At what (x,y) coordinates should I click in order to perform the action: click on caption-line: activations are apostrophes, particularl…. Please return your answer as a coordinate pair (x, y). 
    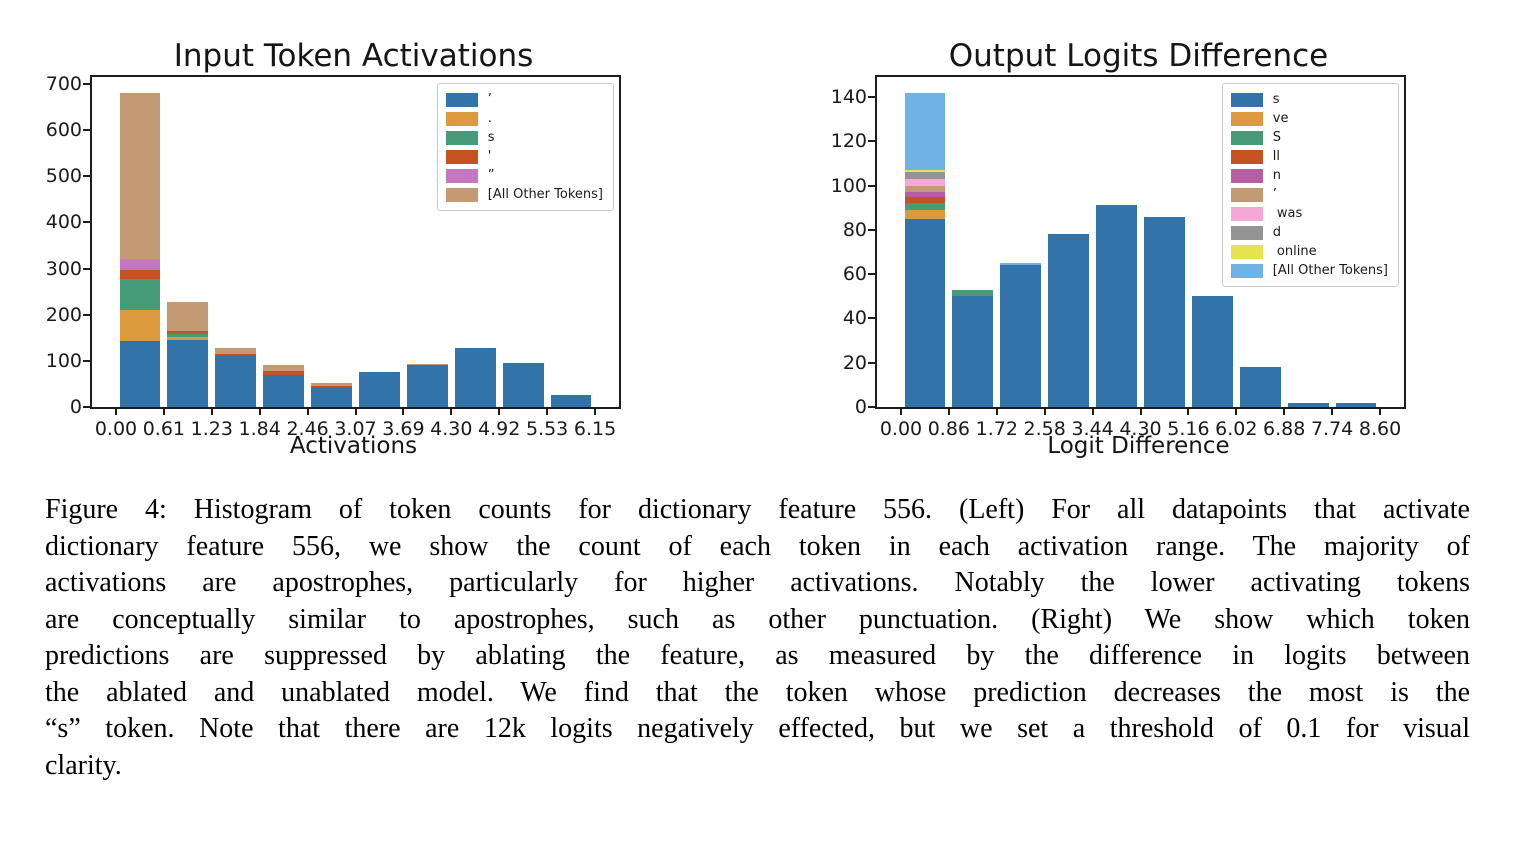
    Looking at the image, I should click on (757, 582).